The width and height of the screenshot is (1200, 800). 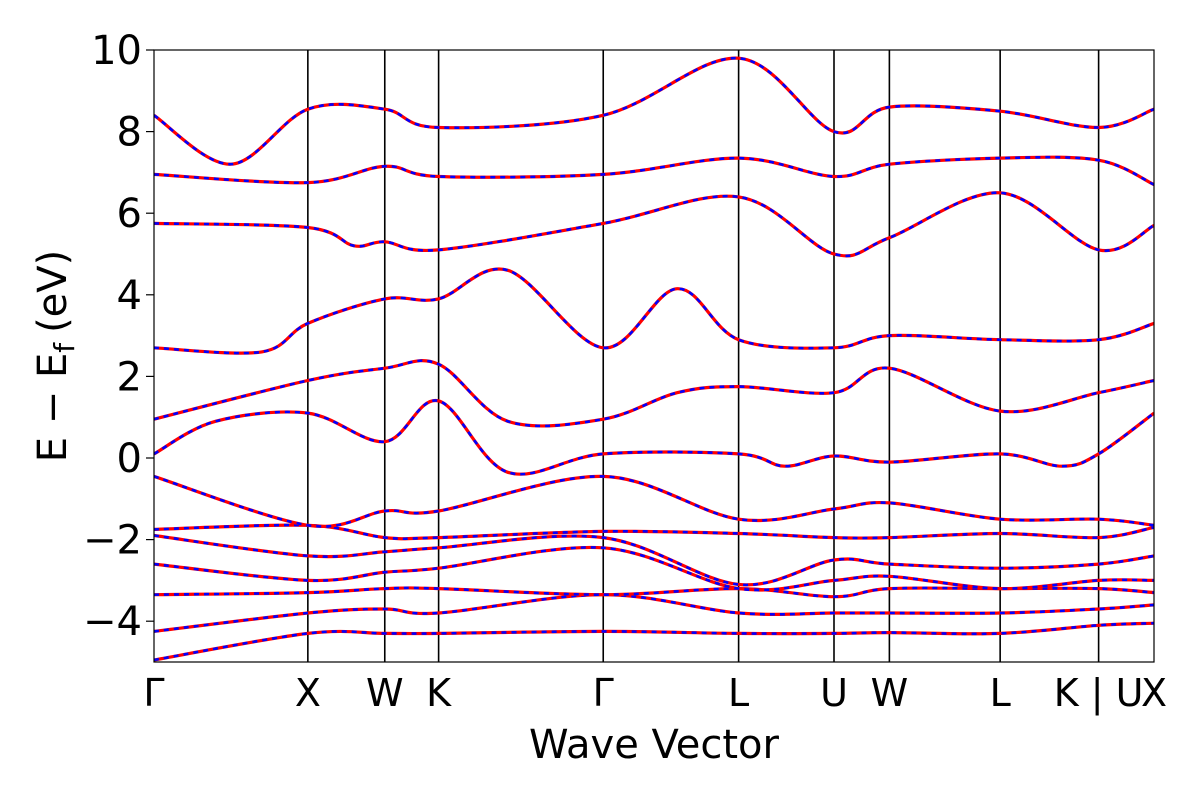 What do you see at coordinates (53, 408) in the screenshot?
I see `y-axis-label-main: E − E` at bounding box center [53, 408].